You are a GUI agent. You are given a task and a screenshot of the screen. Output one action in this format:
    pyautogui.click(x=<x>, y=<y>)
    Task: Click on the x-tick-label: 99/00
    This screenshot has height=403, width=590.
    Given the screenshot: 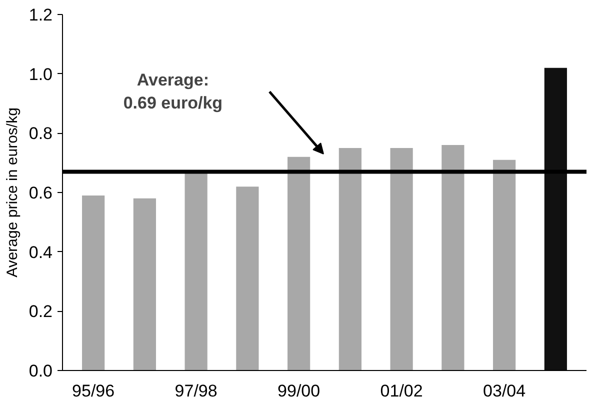 What is the action you would take?
    pyautogui.click(x=299, y=391)
    